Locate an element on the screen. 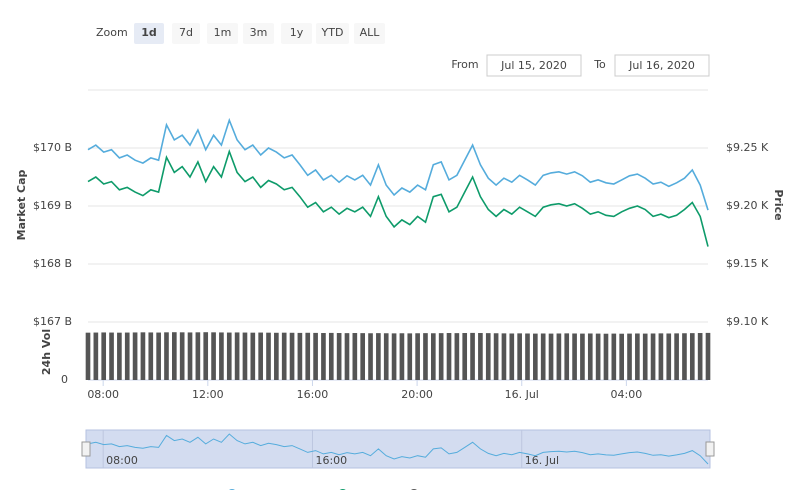 The image size is (800, 490). navigator-bg is located at coordinates (398, 449).